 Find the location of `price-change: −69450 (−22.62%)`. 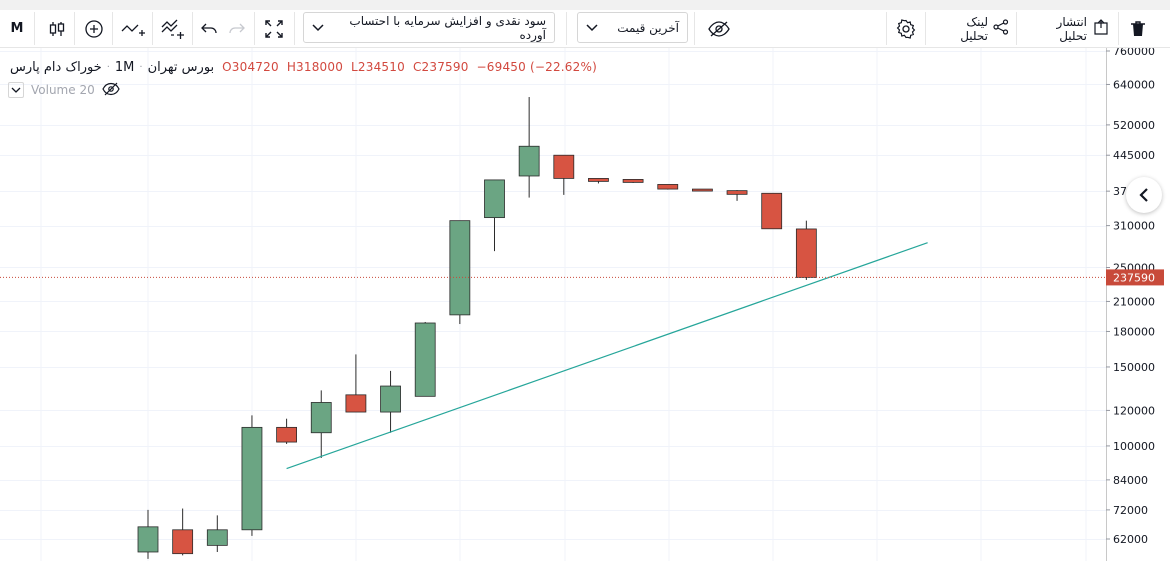

price-change: −69450 (−22.62%) is located at coordinates (536, 67).